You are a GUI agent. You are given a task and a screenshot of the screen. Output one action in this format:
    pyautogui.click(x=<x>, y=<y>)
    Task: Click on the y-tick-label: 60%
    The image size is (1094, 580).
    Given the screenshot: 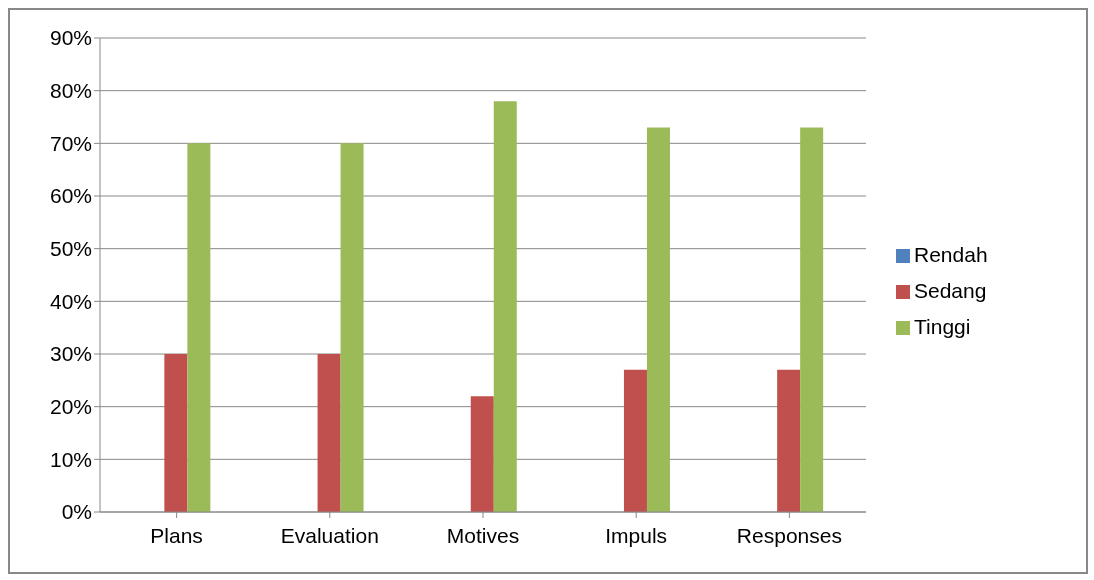 What is the action you would take?
    pyautogui.click(x=70, y=196)
    